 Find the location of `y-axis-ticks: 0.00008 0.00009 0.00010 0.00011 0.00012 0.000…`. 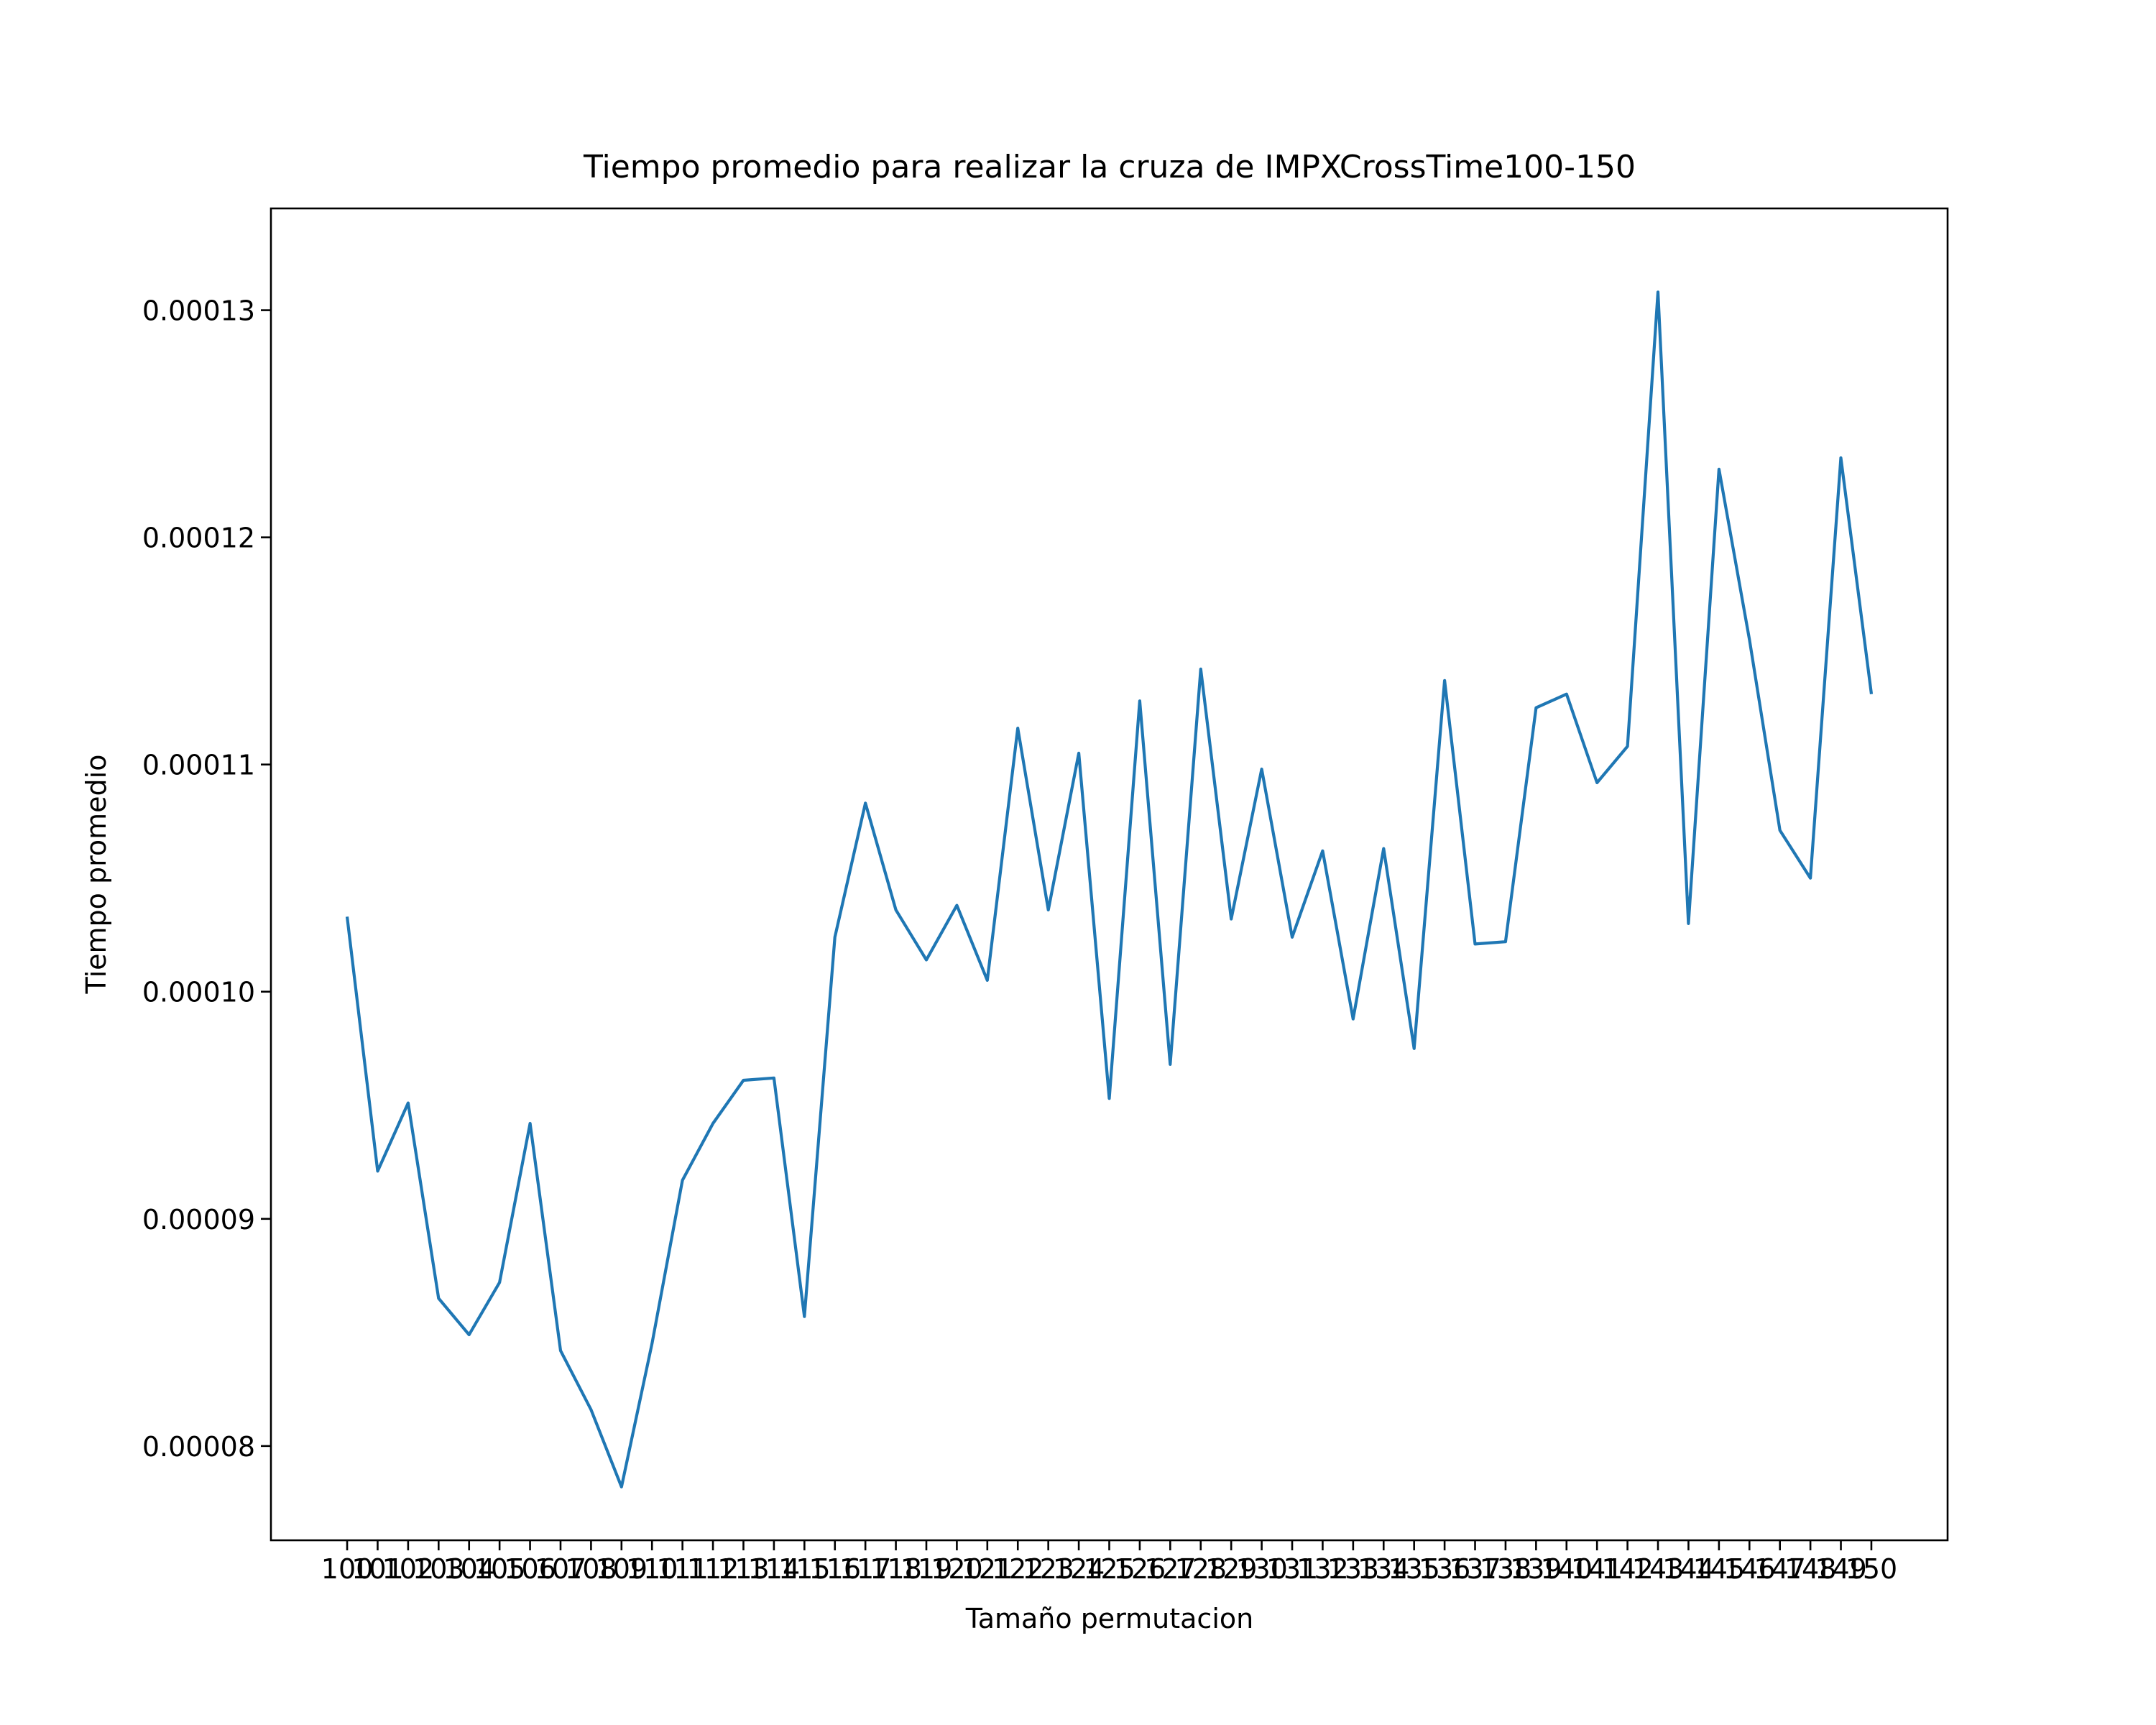

y-axis-ticks: 0.00008 0.00009 0.00010 0.00011 0.00012 0.000… is located at coordinates (206, 879).